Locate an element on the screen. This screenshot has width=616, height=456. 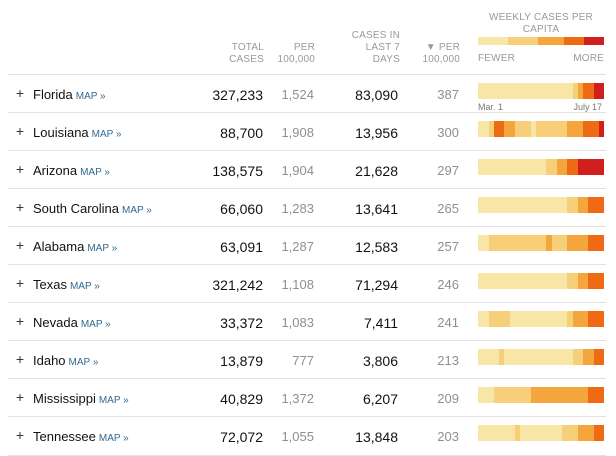
per-100k-value: 1,055 is located at coordinates (297, 436).